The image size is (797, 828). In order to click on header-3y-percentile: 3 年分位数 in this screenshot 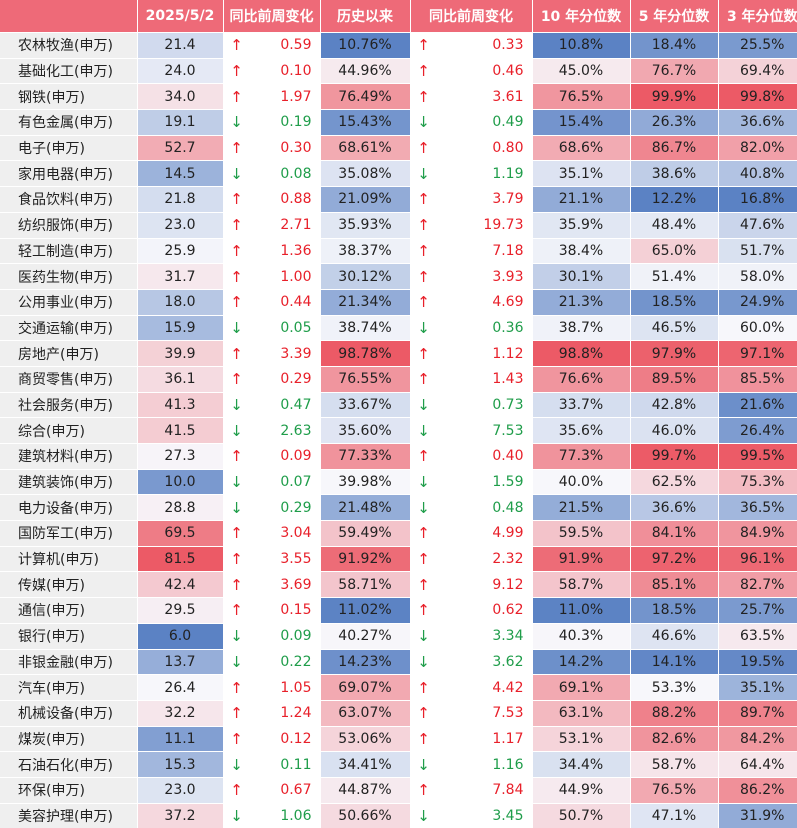, I will do `click(757, 16)`.